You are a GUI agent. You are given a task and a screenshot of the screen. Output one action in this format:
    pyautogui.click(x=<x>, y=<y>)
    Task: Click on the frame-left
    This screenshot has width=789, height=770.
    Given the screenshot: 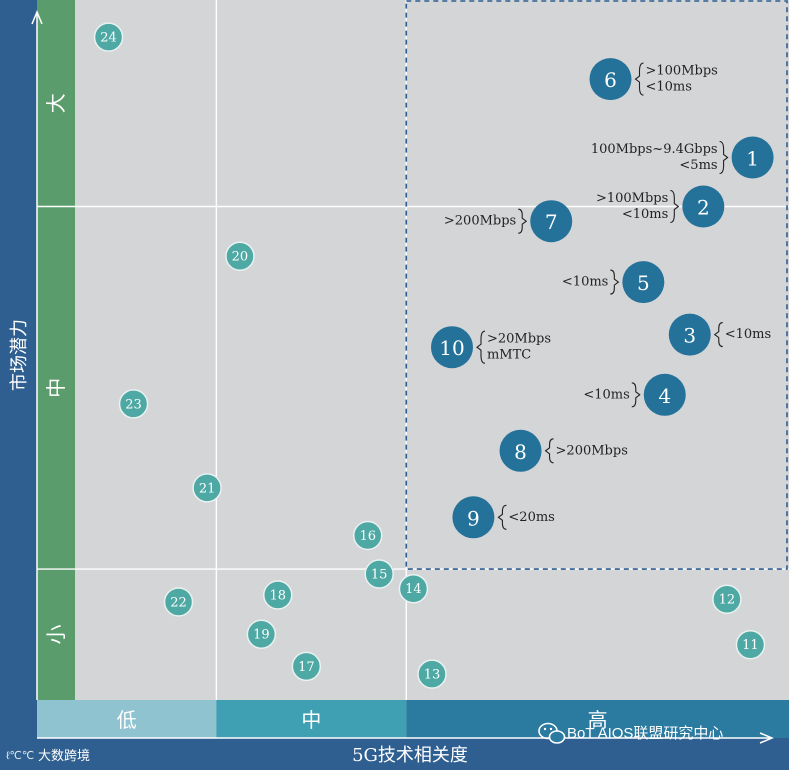 What is the action you would take?
    pyautogui.click(x=18, y=385)
    